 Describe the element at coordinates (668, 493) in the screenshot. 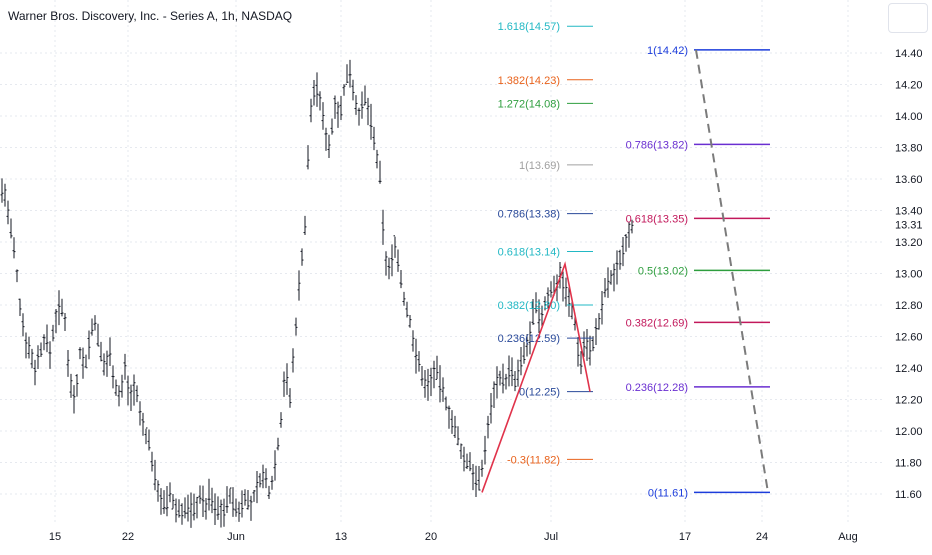

I see `fib-ret-level-label: 0(11.61)` at that location.